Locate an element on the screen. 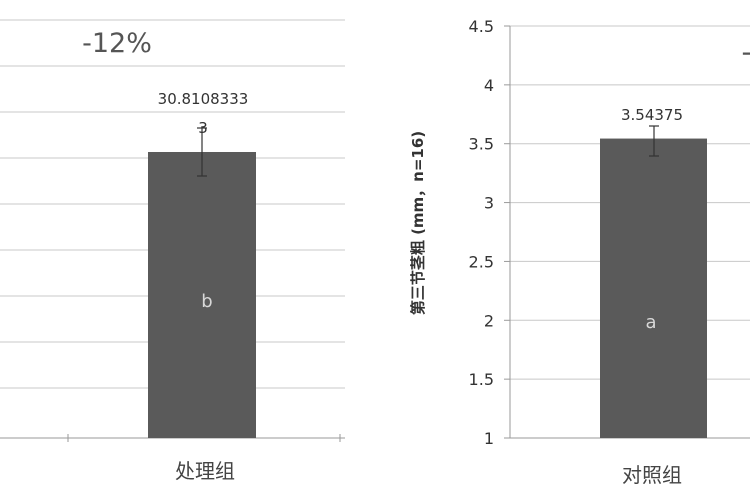 This screenshot has width=750, height=500. right-bar is located at coordinates (653, 288).